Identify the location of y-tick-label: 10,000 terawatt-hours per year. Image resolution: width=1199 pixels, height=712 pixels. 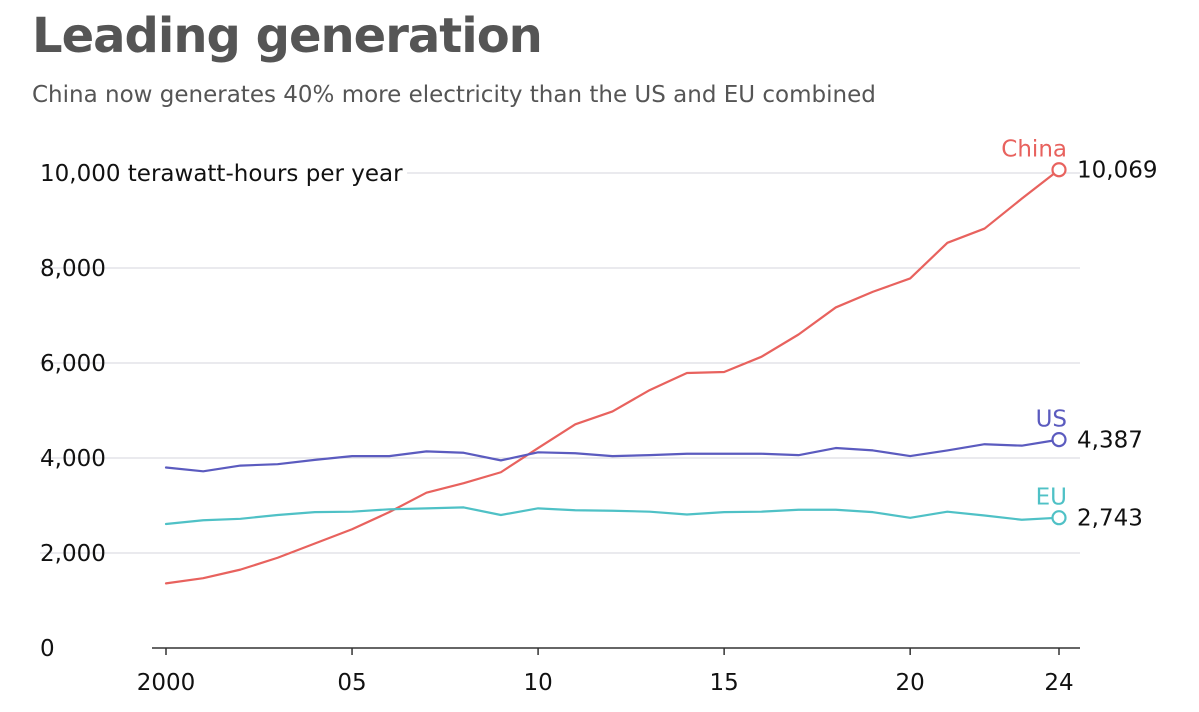
(221, 174).